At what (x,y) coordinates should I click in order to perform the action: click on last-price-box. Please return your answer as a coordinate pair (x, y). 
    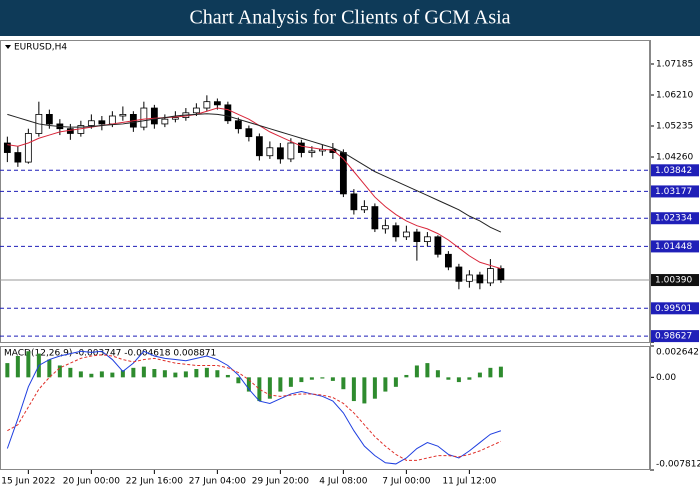
    Looking at the image, I should click on (675, 280).